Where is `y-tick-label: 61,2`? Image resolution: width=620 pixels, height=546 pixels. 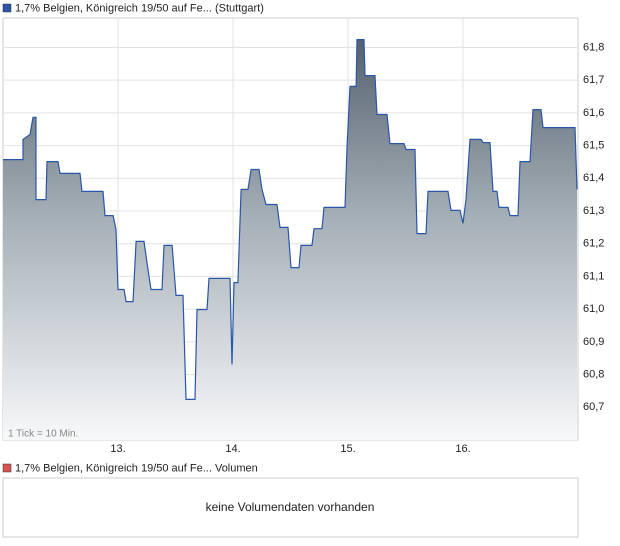
y-tick-label: 61,2 is located at coordinates (593, 244).